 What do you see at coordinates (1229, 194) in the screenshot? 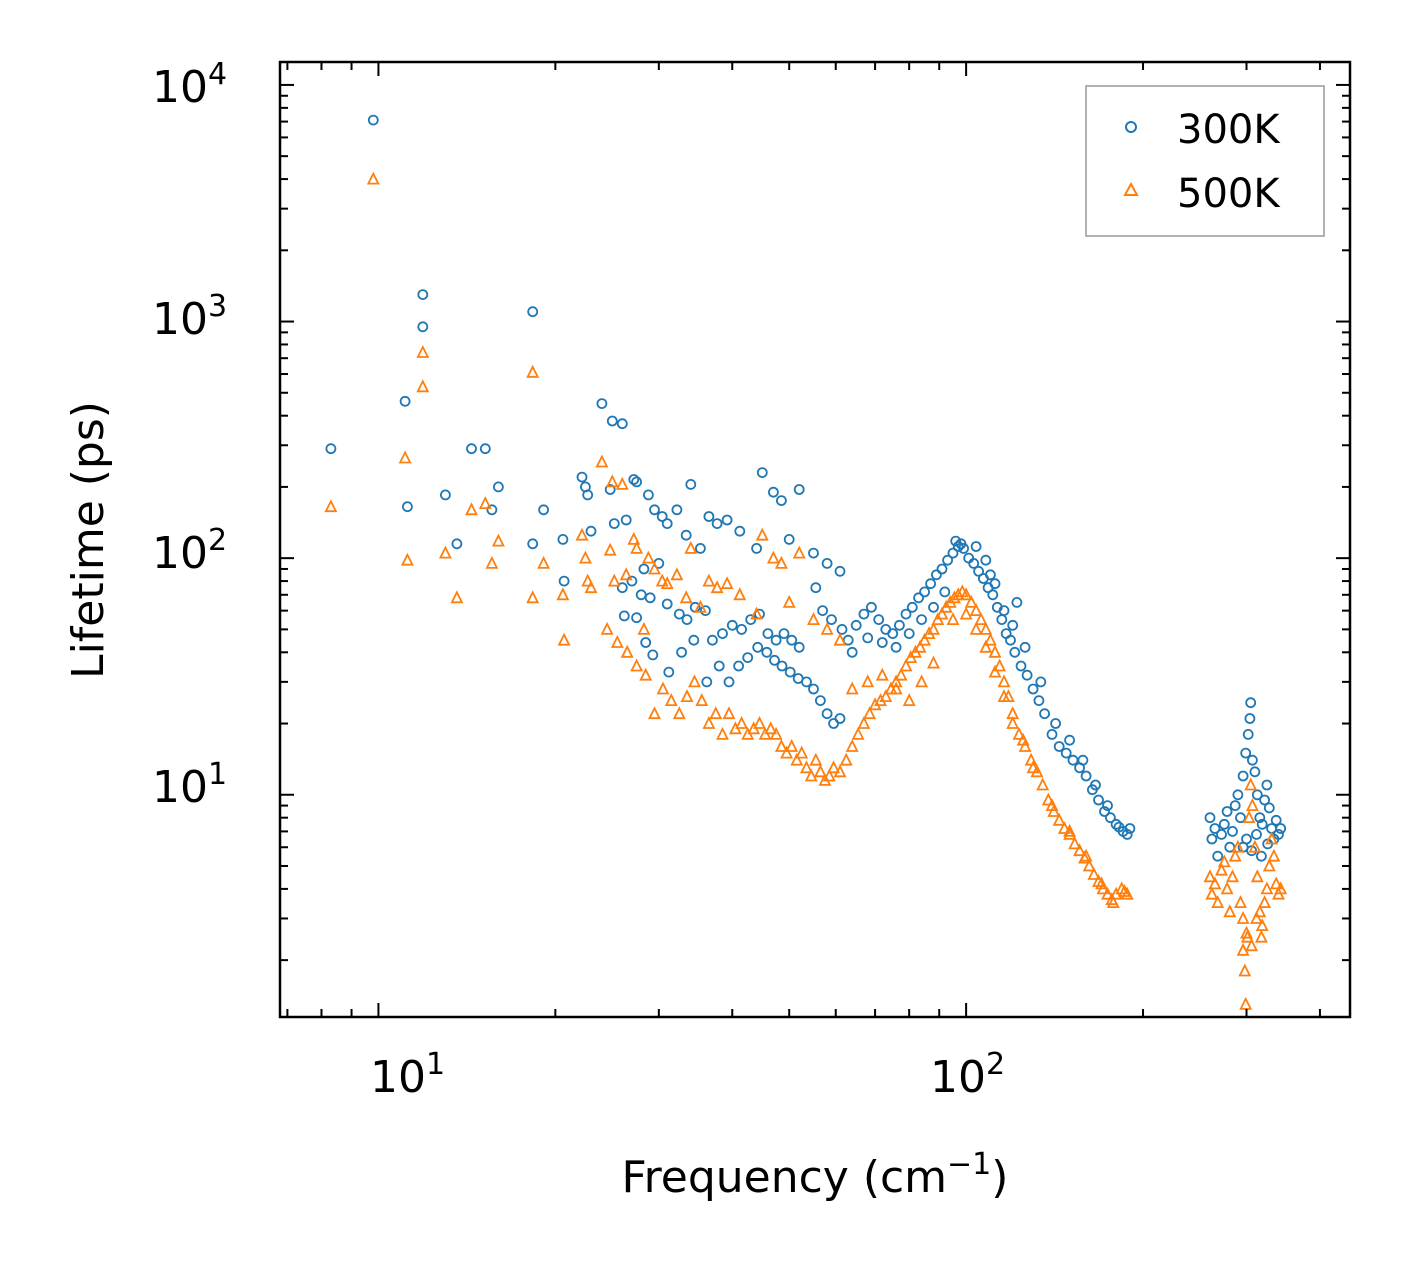
I see `legend-label-500K: 500K` at bounding box center [1229, 194].